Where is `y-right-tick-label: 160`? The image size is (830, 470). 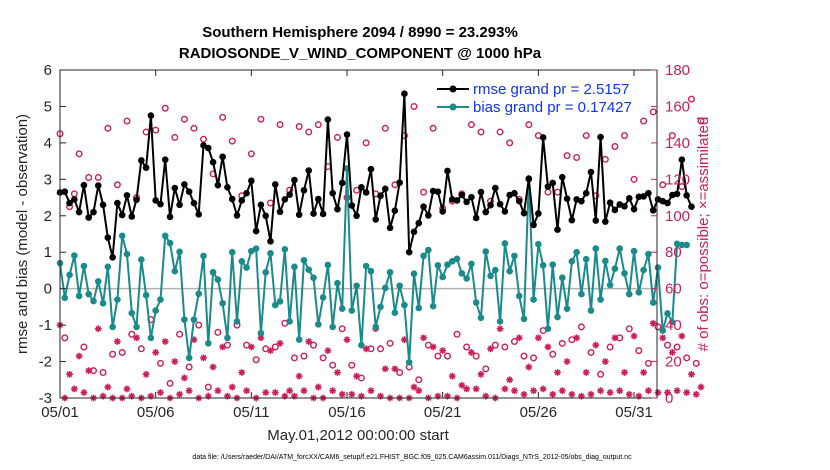
y-right-tick-label: 160 is located at coordinates (677, 106).